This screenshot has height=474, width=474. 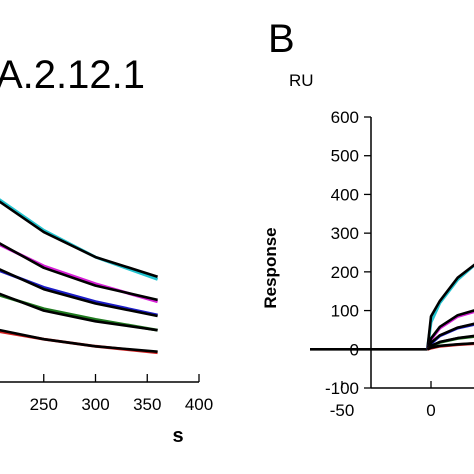 I want to click on panel-b-y-tick-label: 200, so click(x=345, y=272).